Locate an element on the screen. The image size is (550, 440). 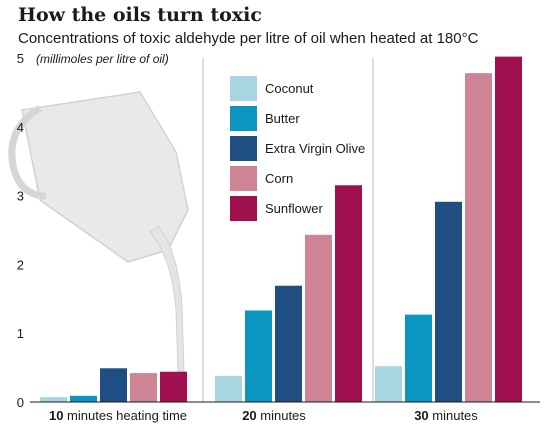
y-tick-label: 2 is located at coordinates (20, 264).